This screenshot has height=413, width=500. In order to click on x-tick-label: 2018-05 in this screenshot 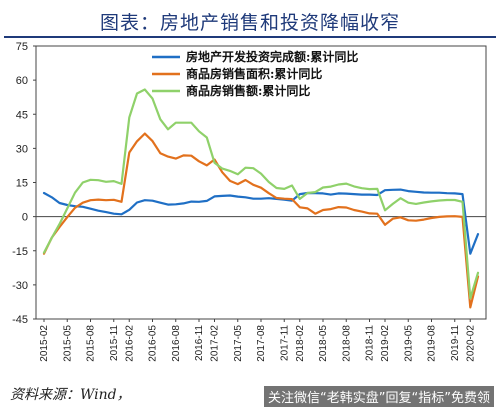, I will do `click(323, 343)`.